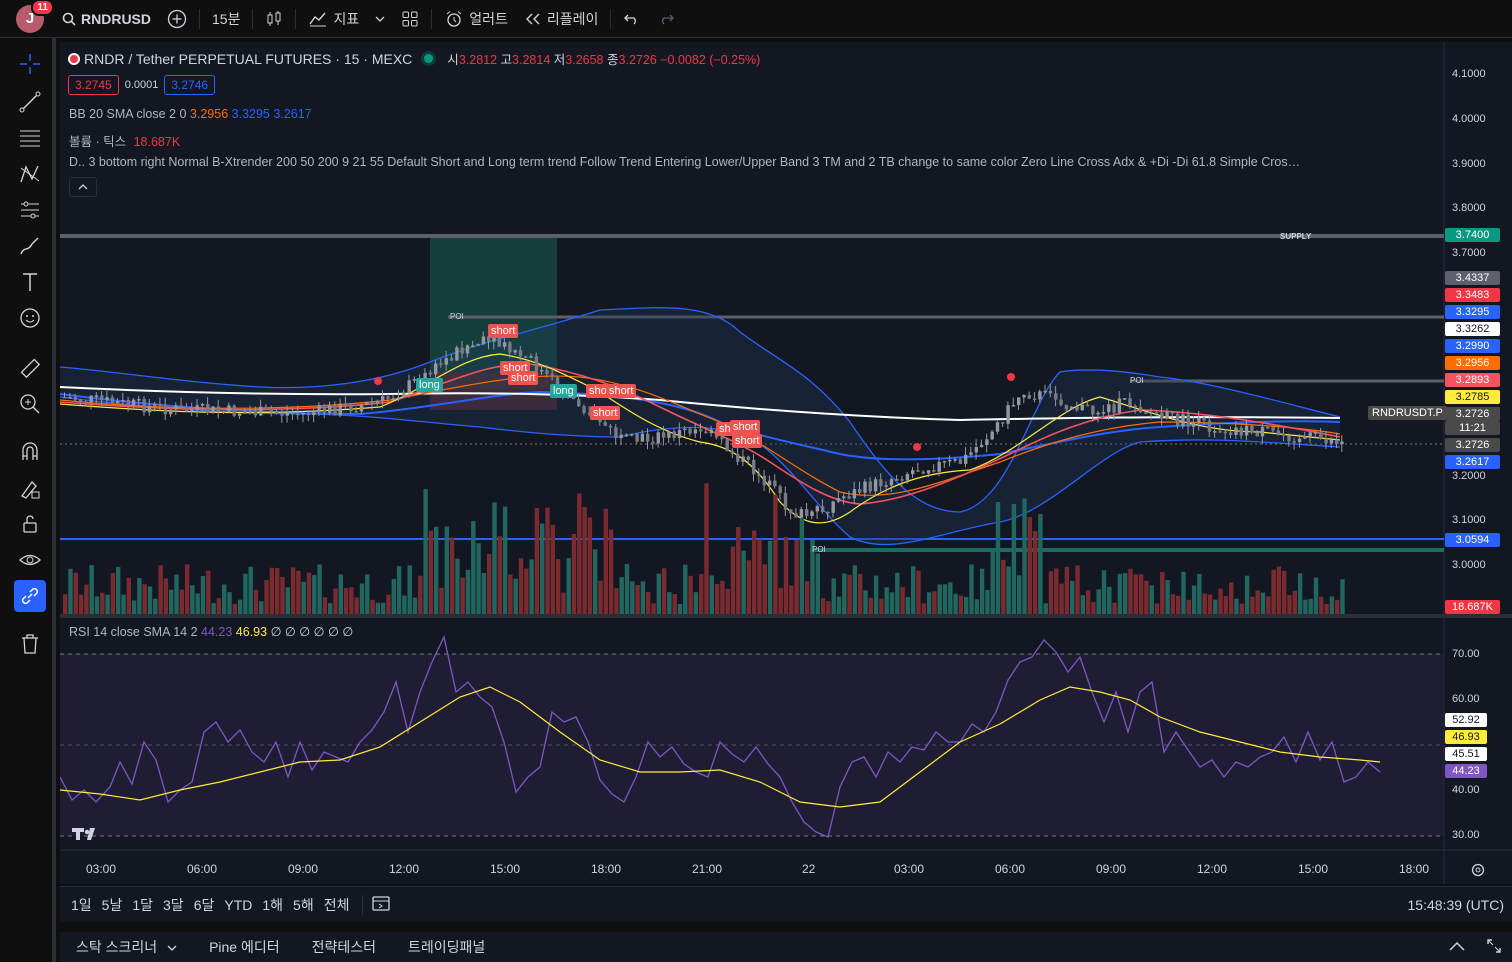 The height and width of the screenshot is (962, 1512). I want to click on tab-stock-screener: 스탁 스크리너, so click(126, 947).